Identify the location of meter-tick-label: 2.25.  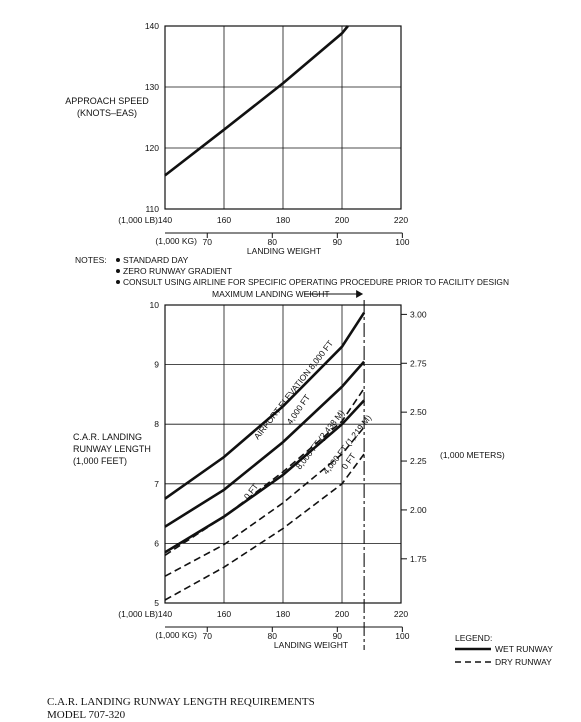
(418, 461).